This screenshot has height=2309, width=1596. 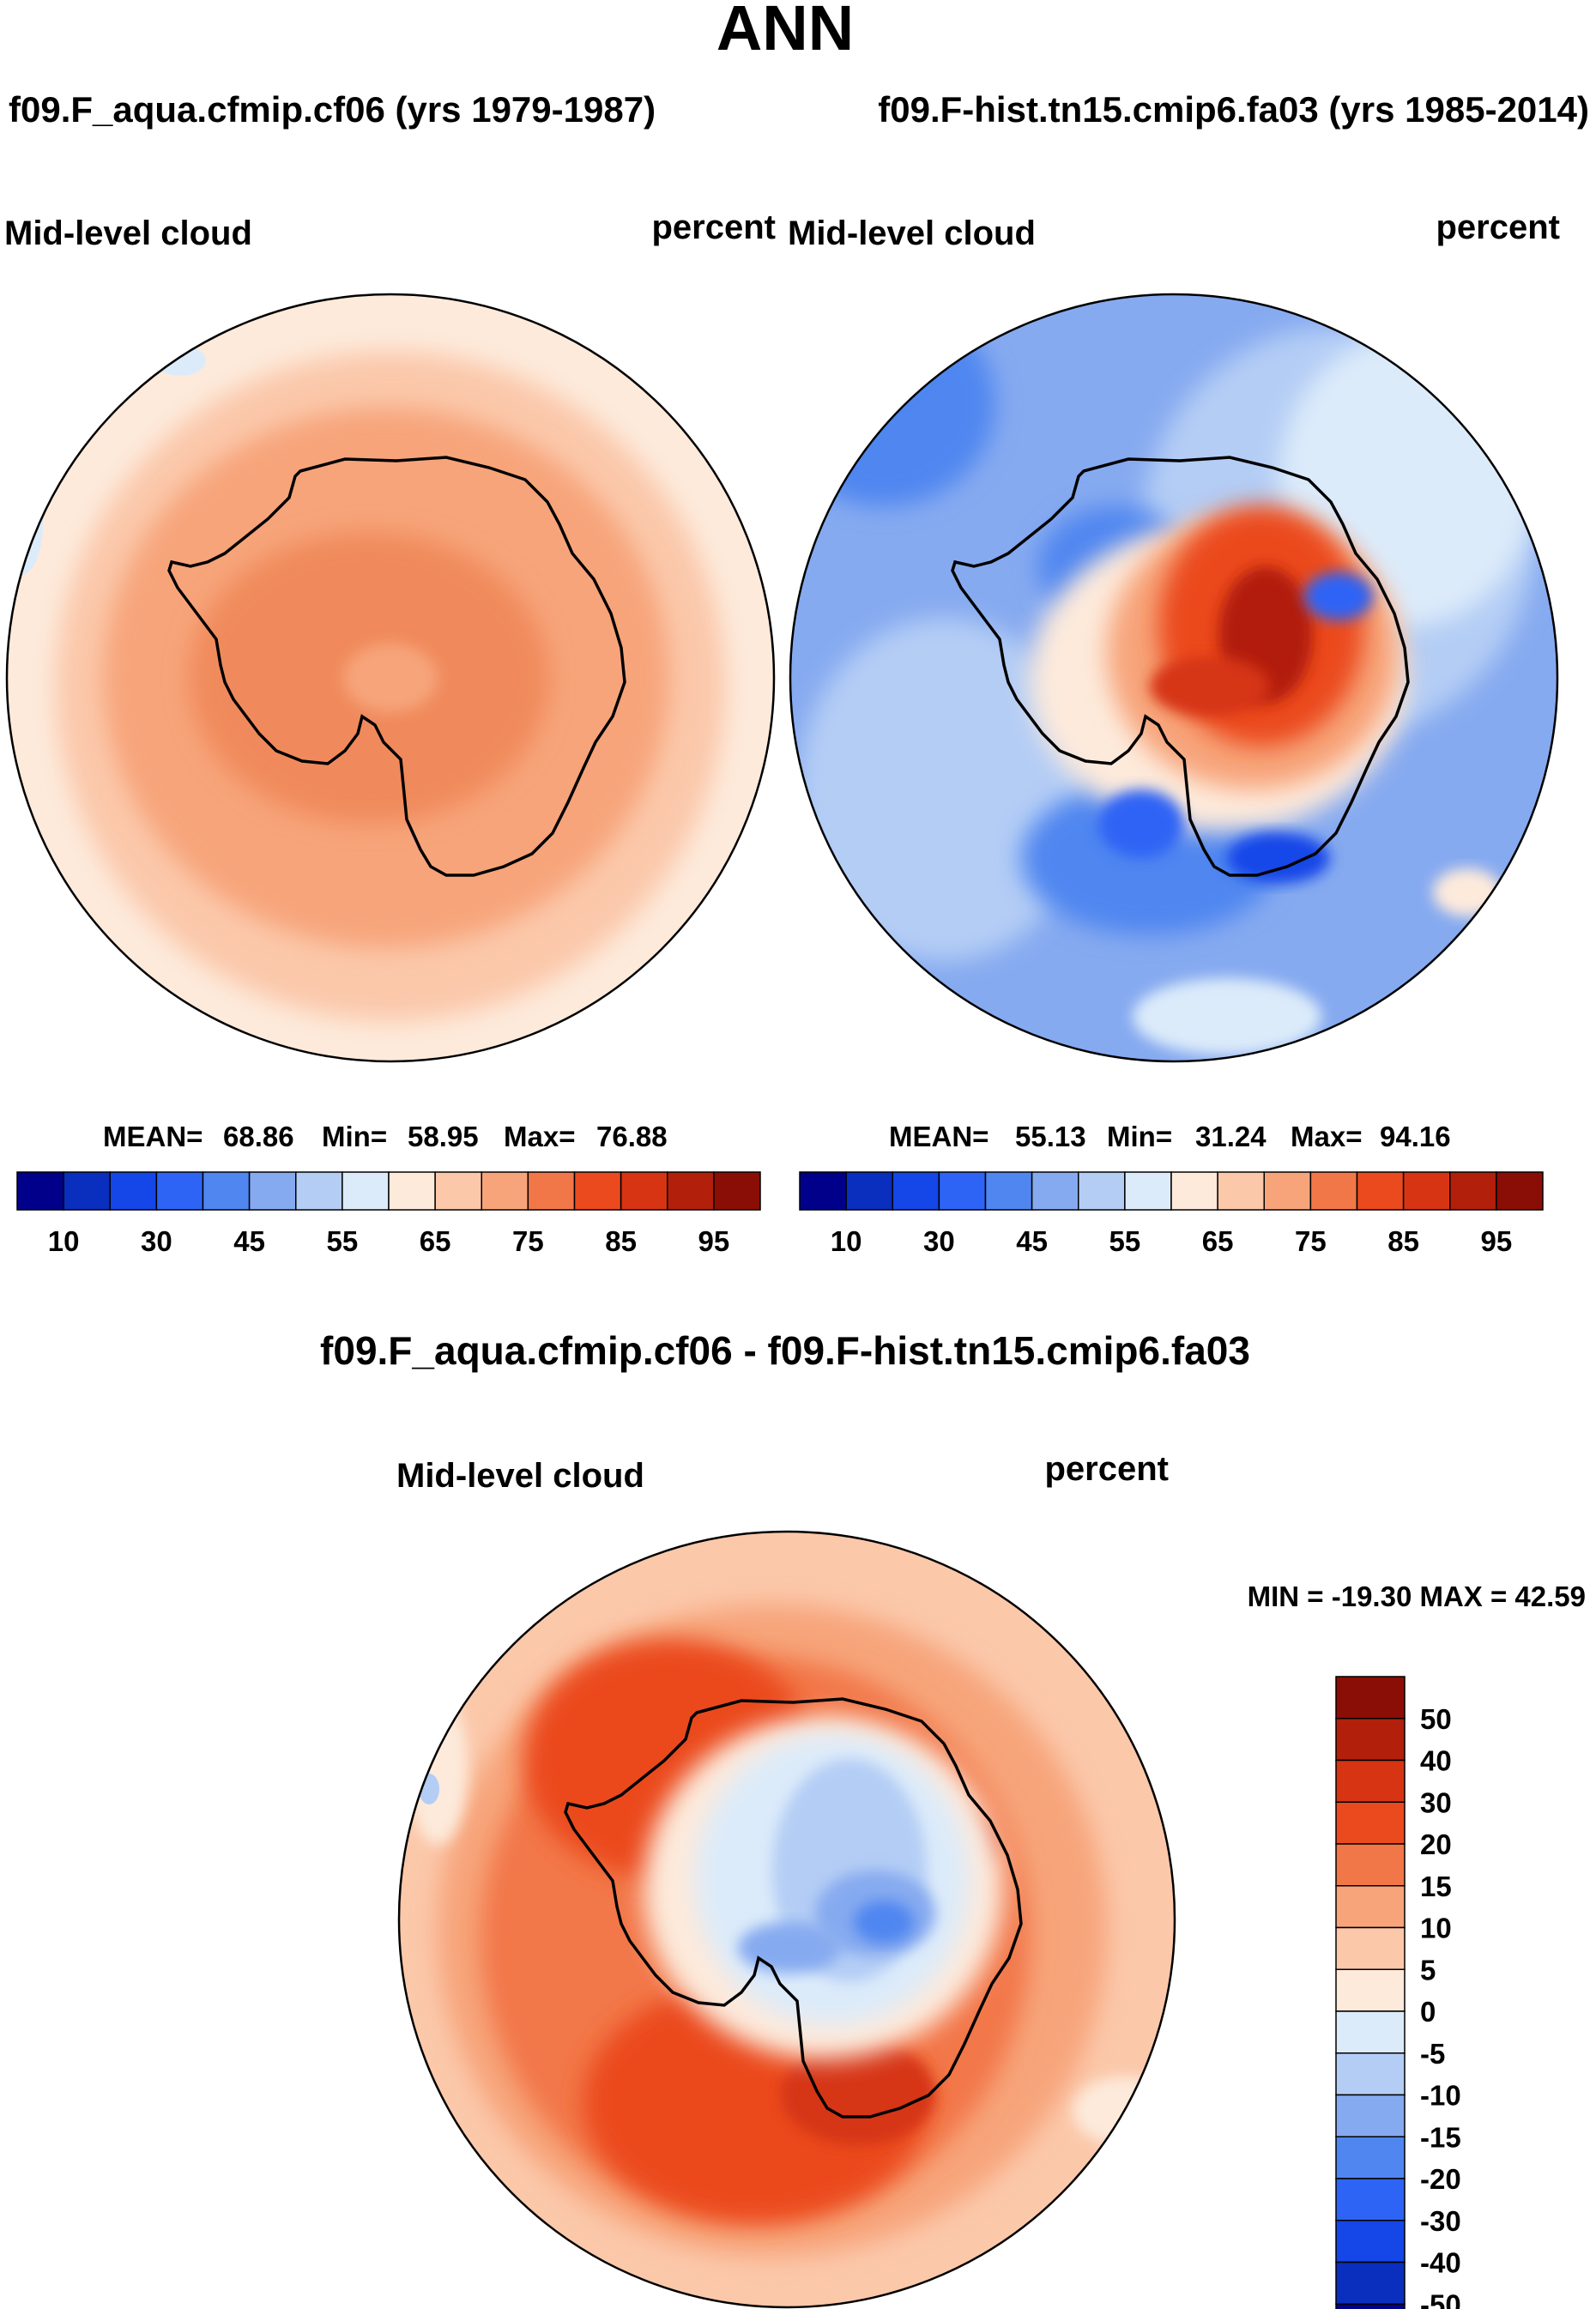 I want to click on colorbar-tick-label: 15, so click(x=1436, y=1886).